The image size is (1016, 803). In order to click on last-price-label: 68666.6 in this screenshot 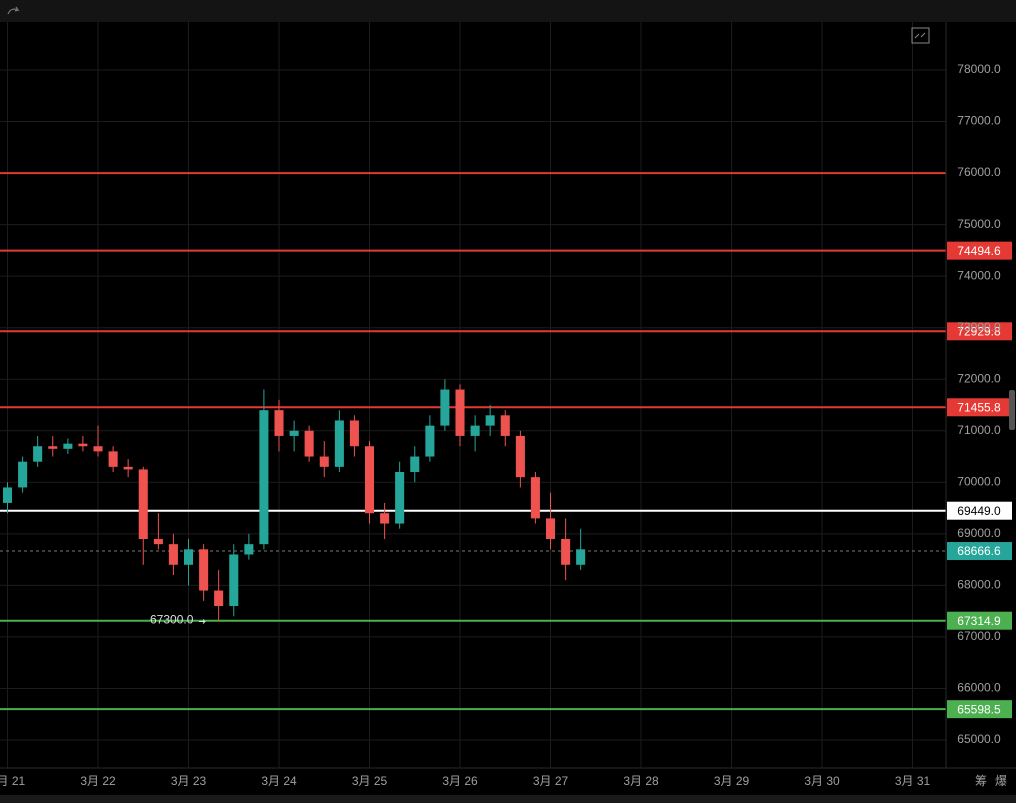, I will do `click(979, 551)`.